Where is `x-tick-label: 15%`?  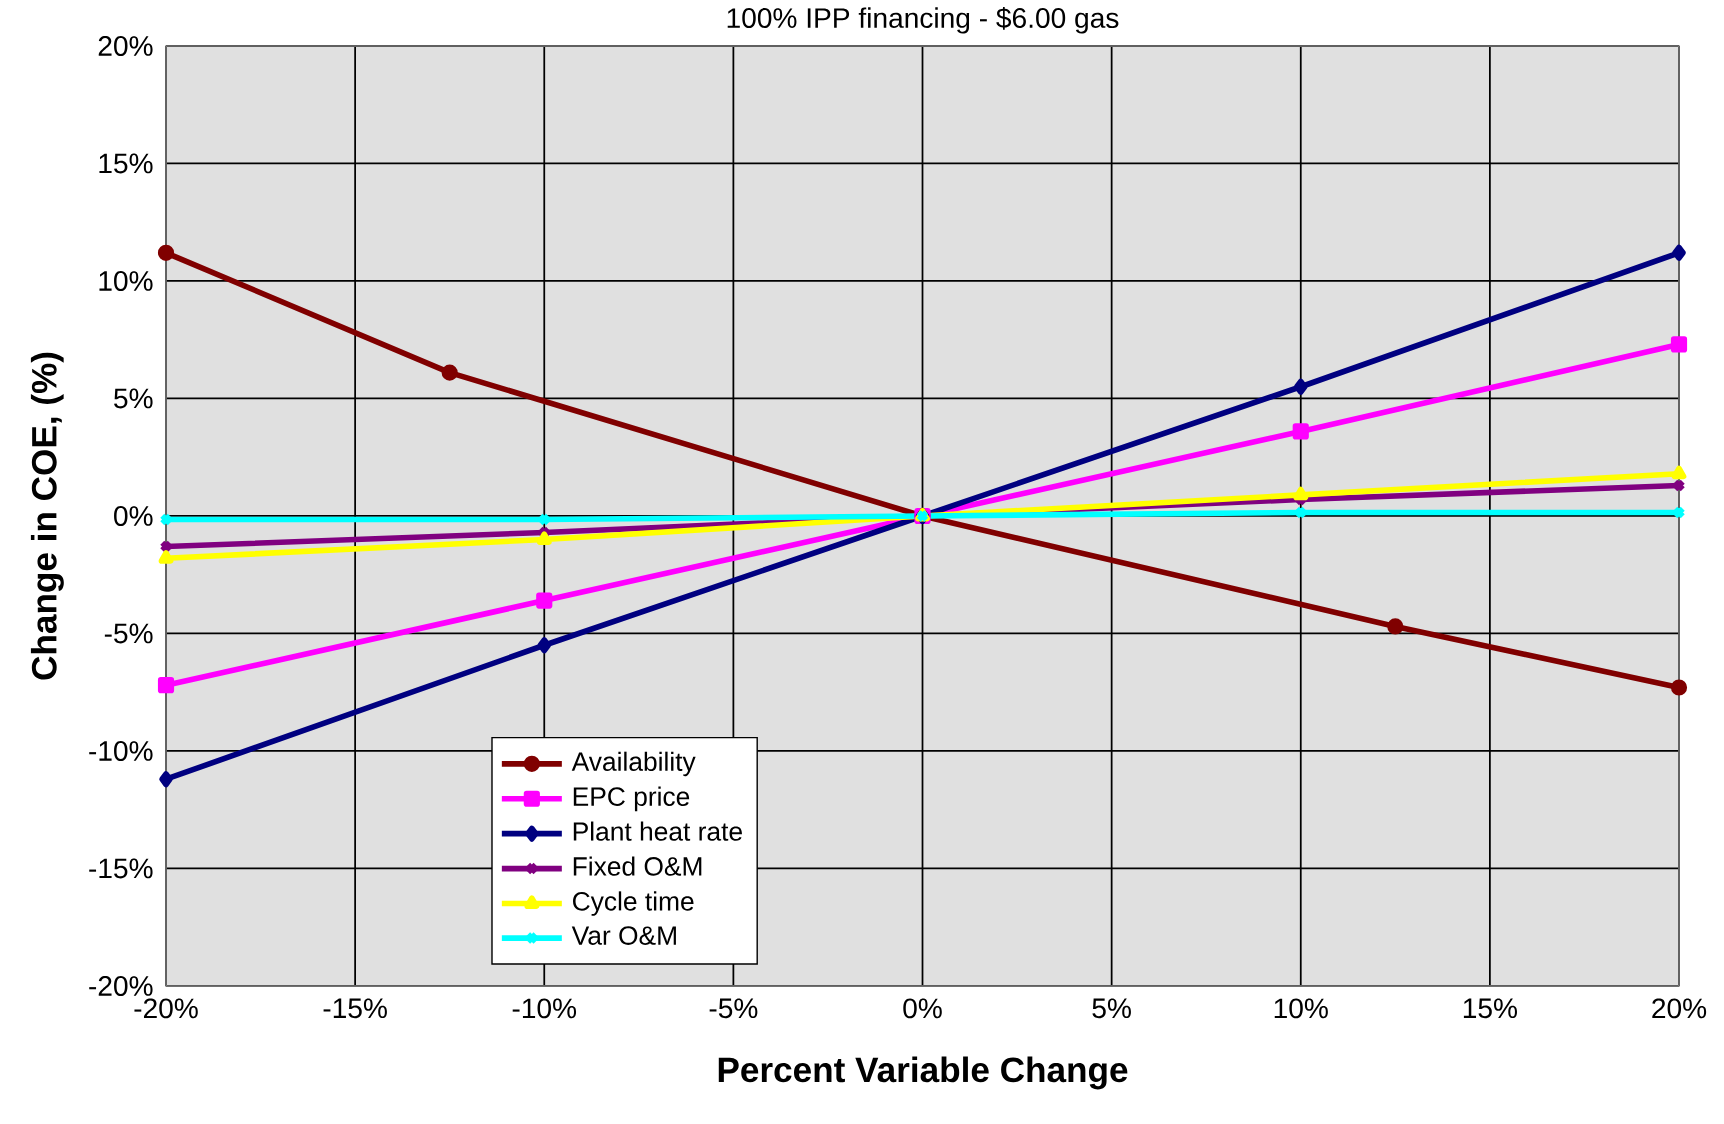
x-tick-label: 15% is located at coordinates (1490, 1008).